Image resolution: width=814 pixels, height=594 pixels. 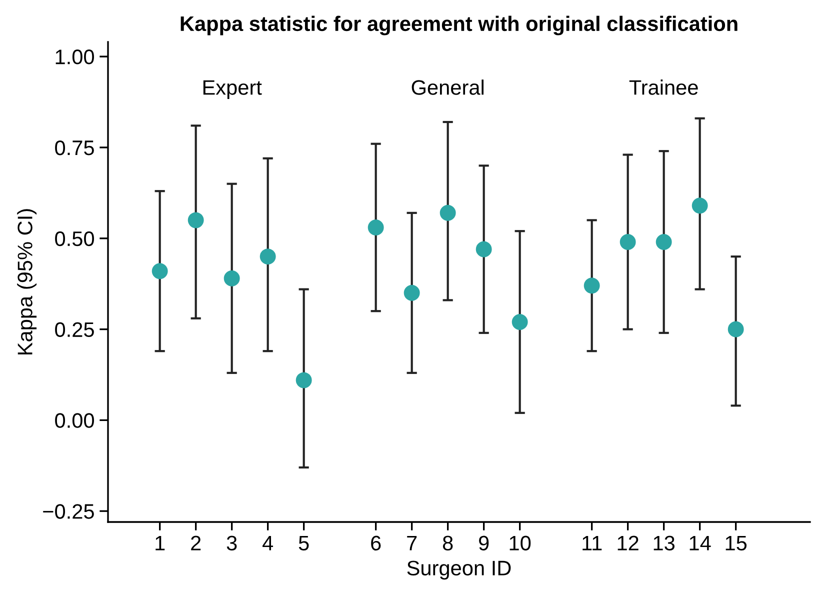 What do you see at coordinates (412, 543) in the screenshot?
I see `x-tick-label: 7` at bounding box center [412, 543].